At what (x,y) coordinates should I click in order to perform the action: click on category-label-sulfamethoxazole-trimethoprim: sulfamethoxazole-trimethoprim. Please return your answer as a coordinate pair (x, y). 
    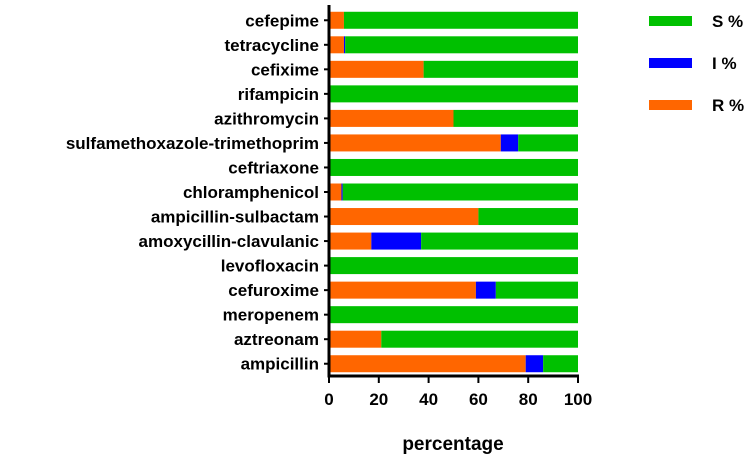
    Looking at the image, I should click on (192, 143).